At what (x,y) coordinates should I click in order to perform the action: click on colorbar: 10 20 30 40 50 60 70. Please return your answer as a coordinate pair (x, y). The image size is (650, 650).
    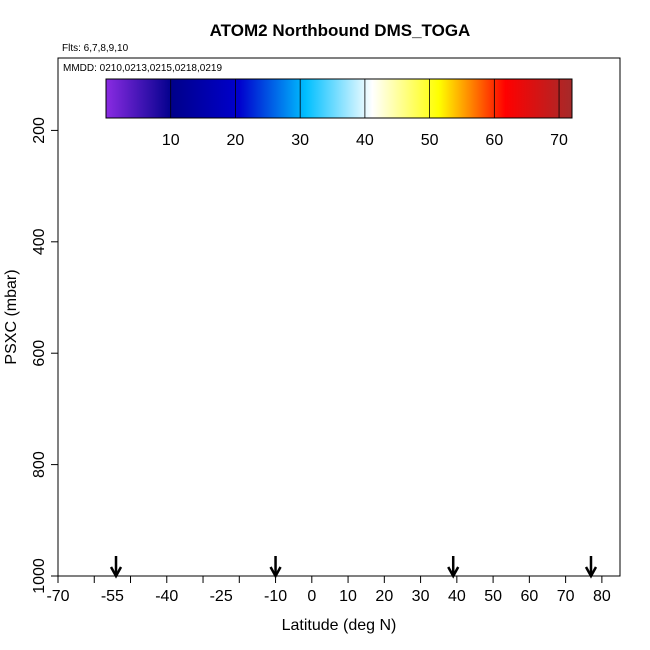
    Looking at the image, I should click on (339, 113).